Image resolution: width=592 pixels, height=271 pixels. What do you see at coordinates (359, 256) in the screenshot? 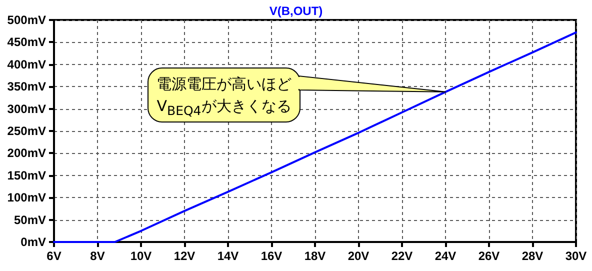
I see `x-tick-label: 20V` at bounding box center [359, 256].